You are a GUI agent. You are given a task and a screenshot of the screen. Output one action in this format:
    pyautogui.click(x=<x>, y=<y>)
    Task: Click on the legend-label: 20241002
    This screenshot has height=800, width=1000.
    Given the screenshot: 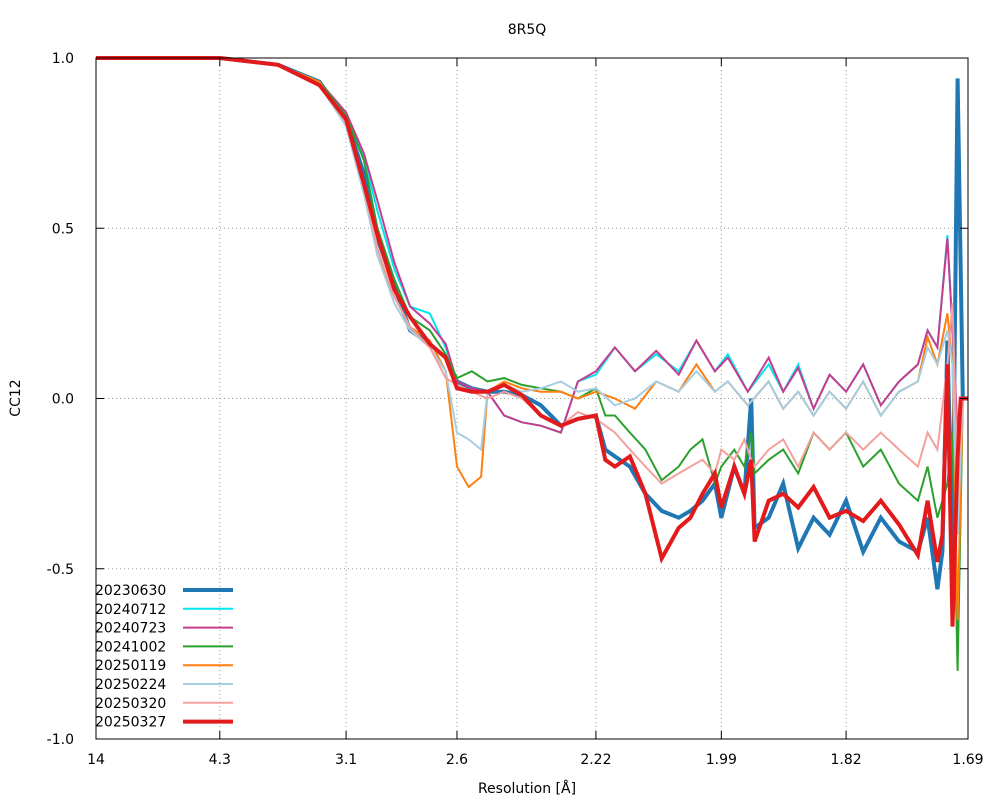 What is the action you would take?
    pyautogui.click(x=130, y=647)
    